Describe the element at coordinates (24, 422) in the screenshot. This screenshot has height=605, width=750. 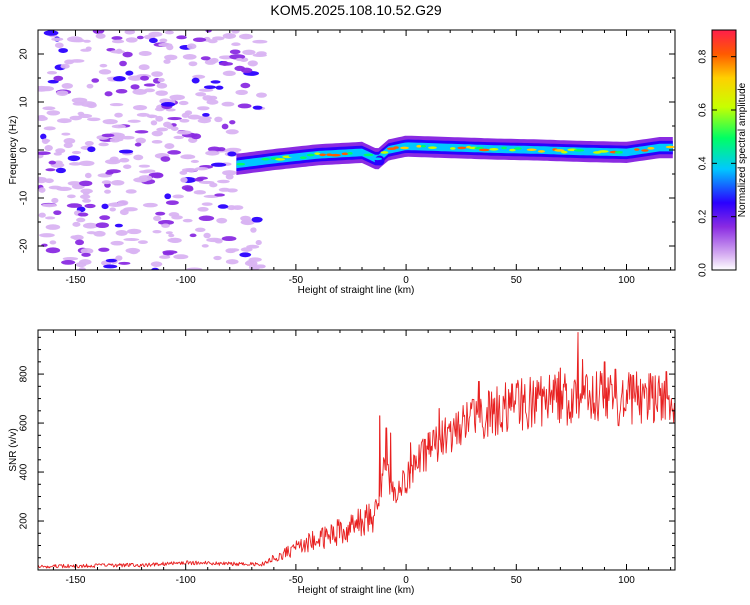
I see `y-tick-label: 600` at that location.